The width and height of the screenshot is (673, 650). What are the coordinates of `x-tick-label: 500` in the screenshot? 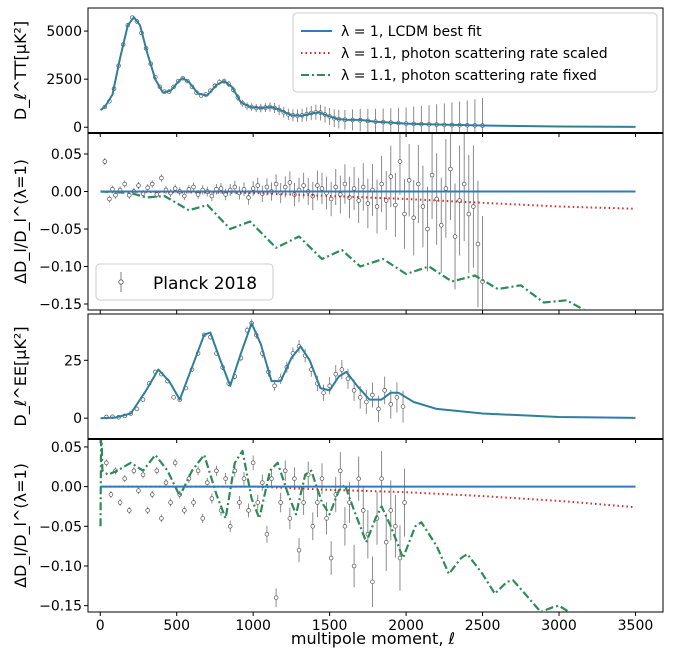 It's located at (176, 626).